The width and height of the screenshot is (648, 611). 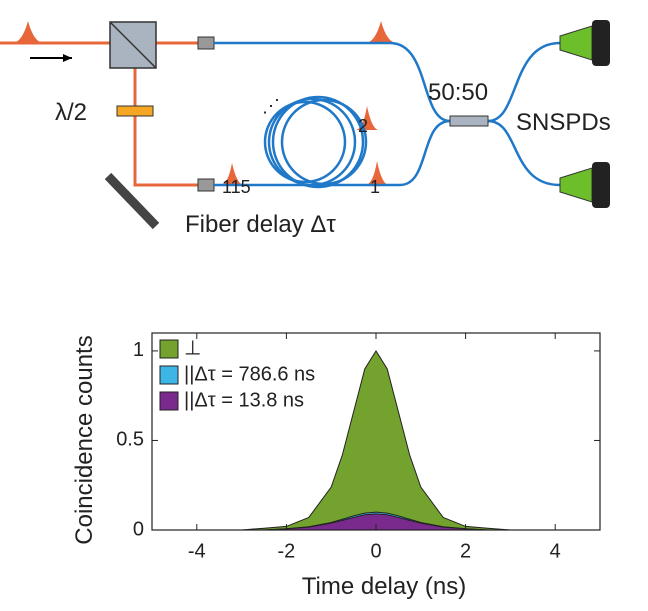 What do you see at coordinates (375, 551) in the screenshot?
I see `x-tick-label: 0` at bounding box center [375, 551].